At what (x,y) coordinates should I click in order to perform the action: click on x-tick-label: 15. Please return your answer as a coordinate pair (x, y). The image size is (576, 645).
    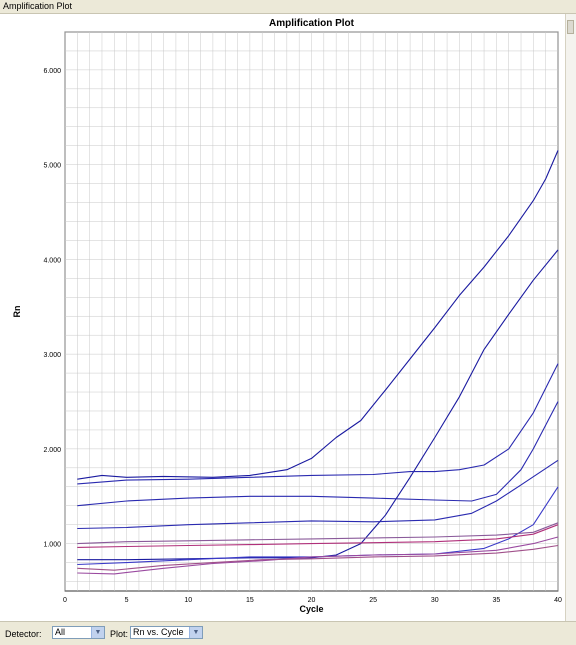
    Looking at the image, I should click on (250, 600).